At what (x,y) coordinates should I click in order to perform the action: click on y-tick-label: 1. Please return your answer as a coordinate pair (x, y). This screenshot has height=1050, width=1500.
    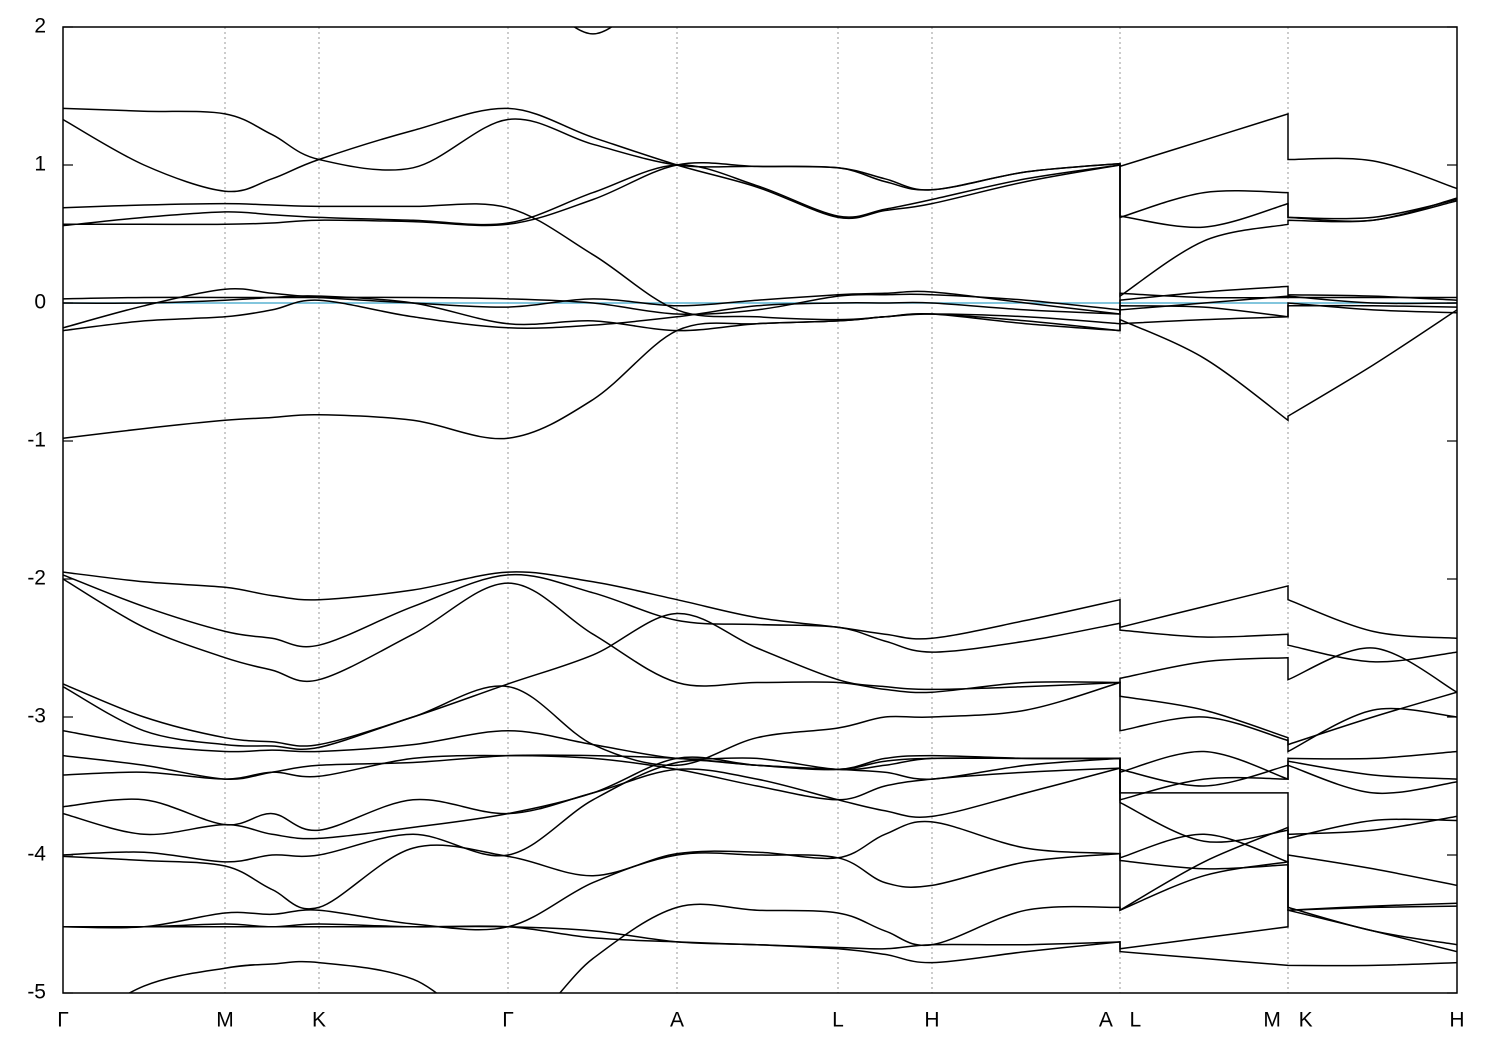
    Looking at the image, I should click on (40, 164).